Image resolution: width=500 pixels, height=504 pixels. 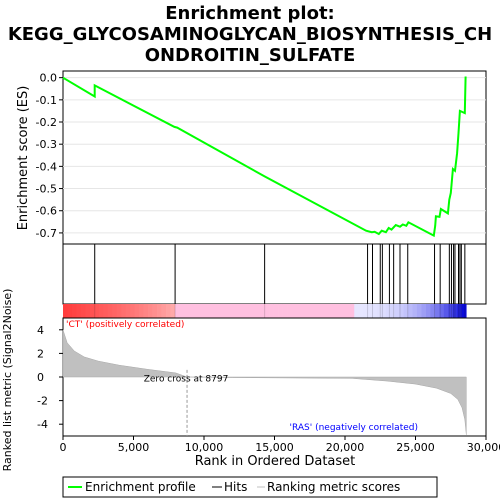 What do you see at coordinates (40, 377) in the screenshot?
I see `metric-y-tick-label: 0` at bounding box center [40, 377].